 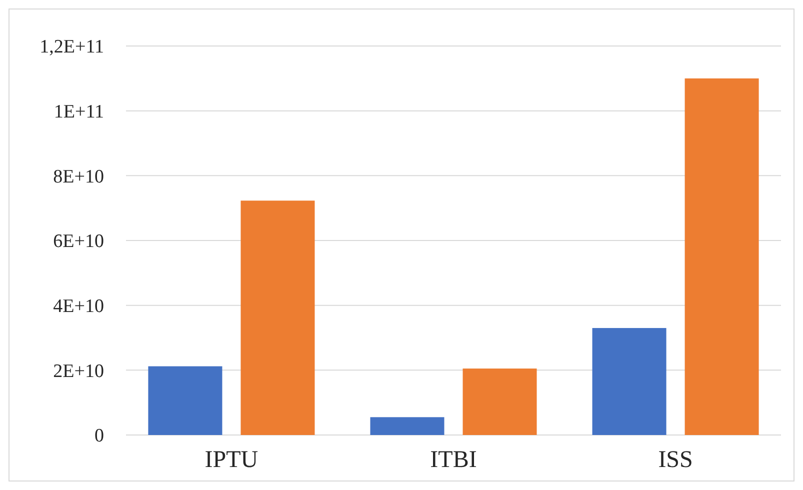 I want to click on x-tick-label: ISS, so click(x=675, y=460).